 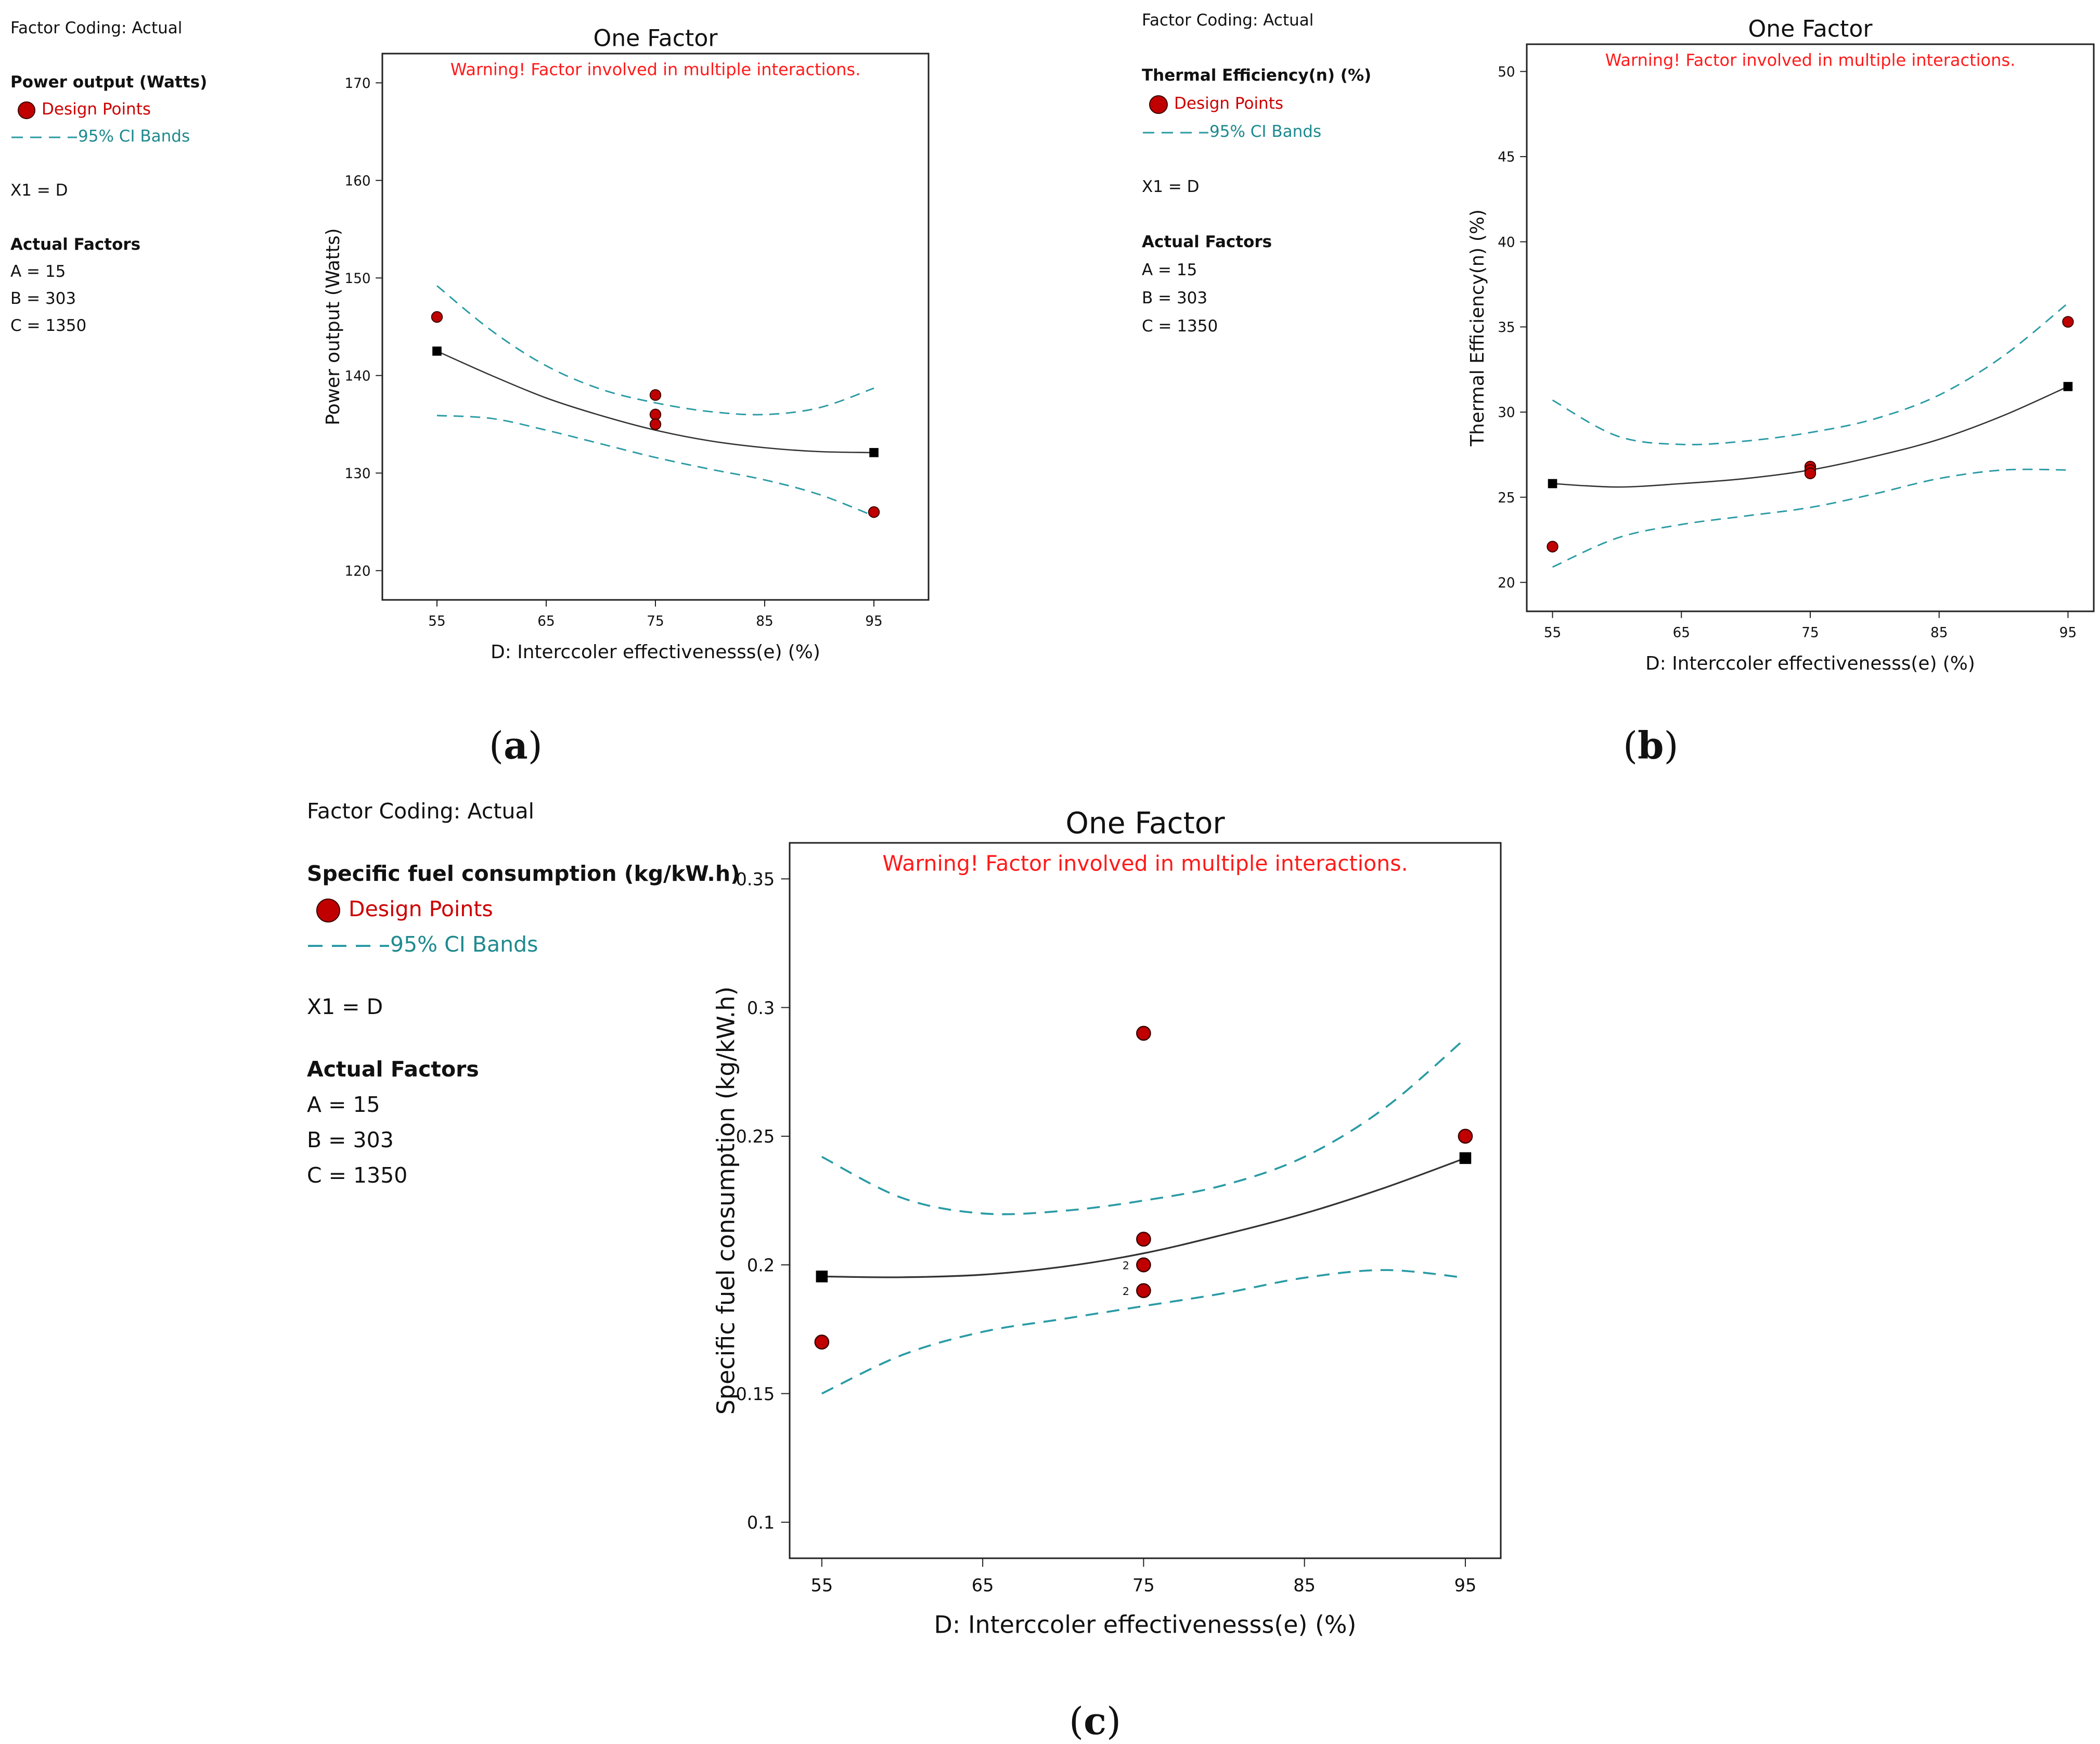 I want to click on response-name: Specific fuel consumption (kg/kW.h), so click(x=523, y=873).